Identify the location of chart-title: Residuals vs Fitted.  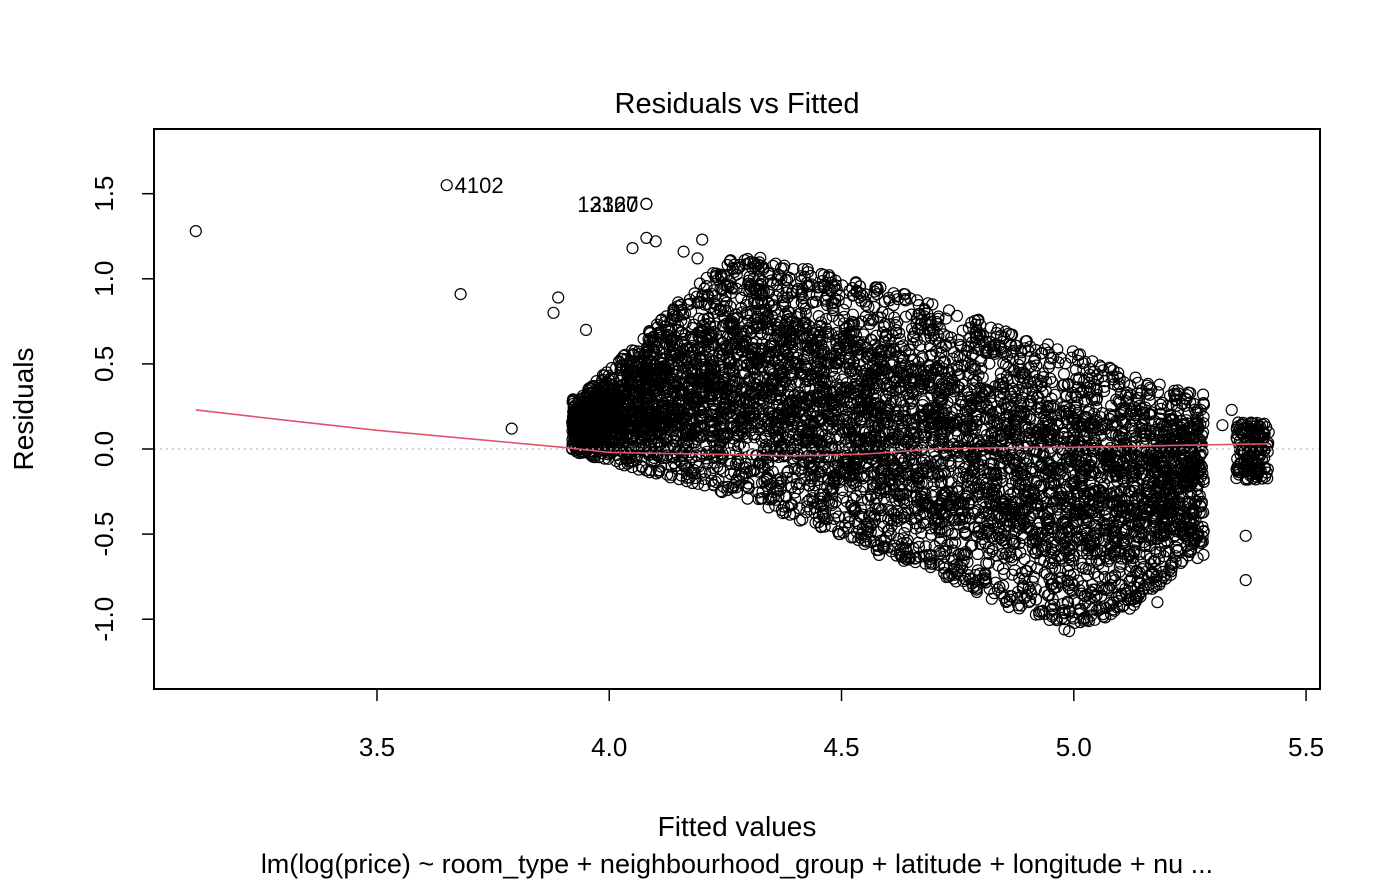
(737, 104).